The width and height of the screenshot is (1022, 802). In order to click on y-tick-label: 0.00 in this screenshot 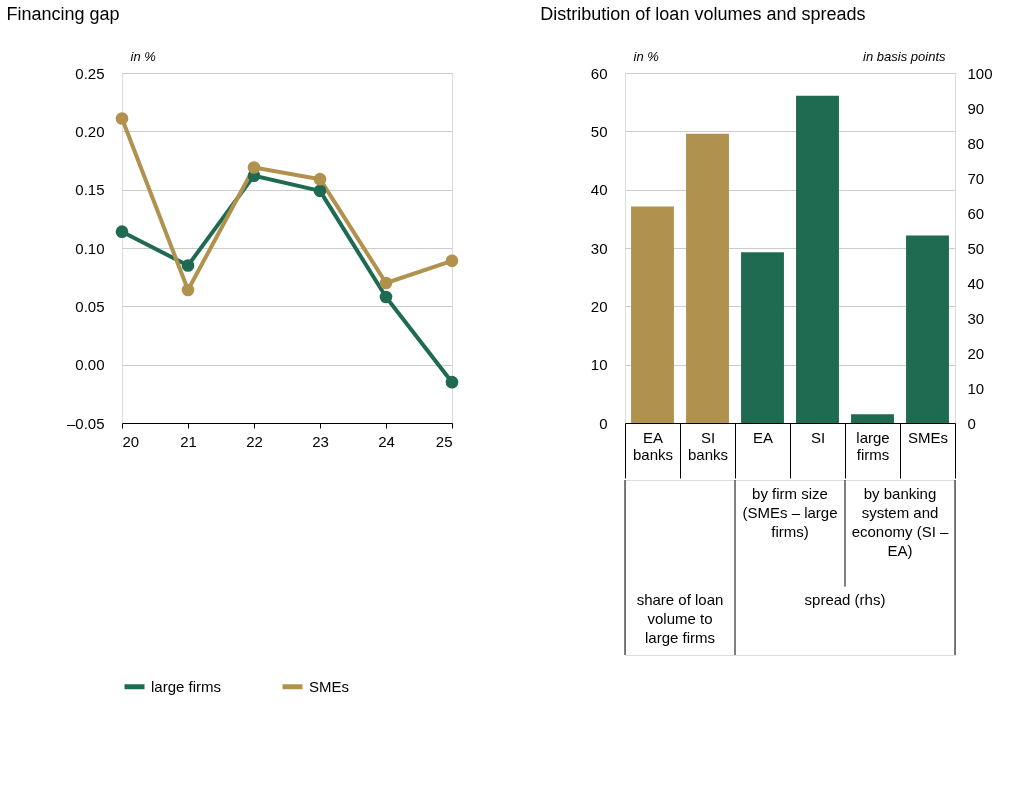, I will do `click(90, 365)`.